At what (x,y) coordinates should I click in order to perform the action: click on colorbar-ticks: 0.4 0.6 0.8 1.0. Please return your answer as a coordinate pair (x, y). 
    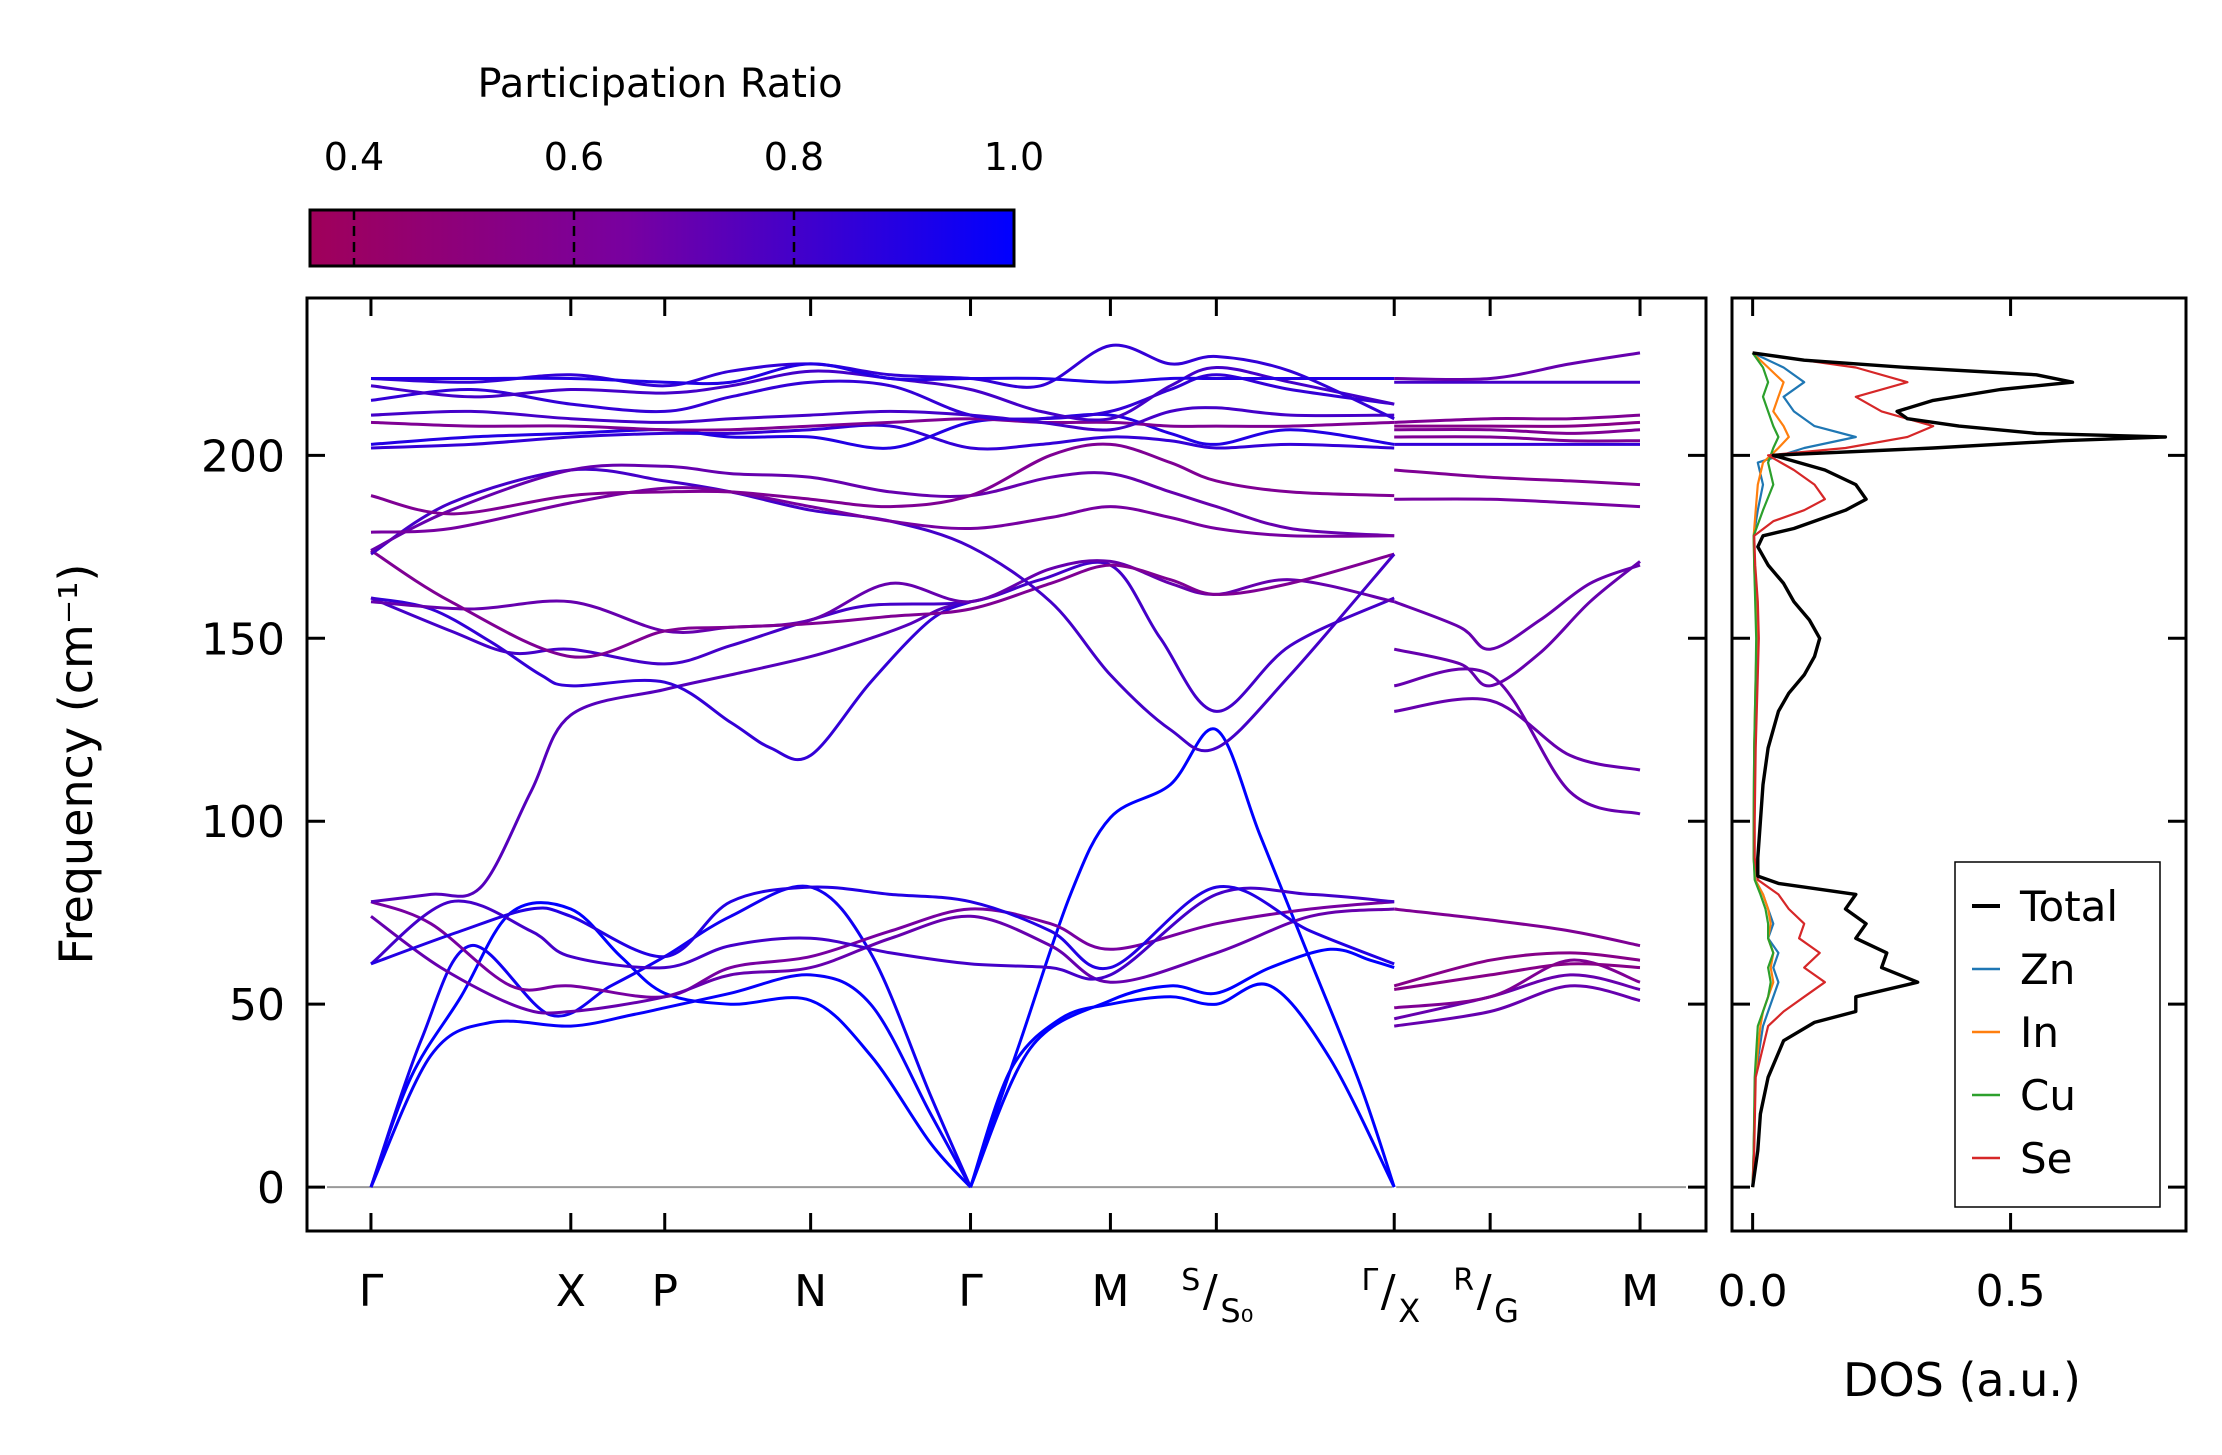
    Looking at the image, I should click on (684, 200).